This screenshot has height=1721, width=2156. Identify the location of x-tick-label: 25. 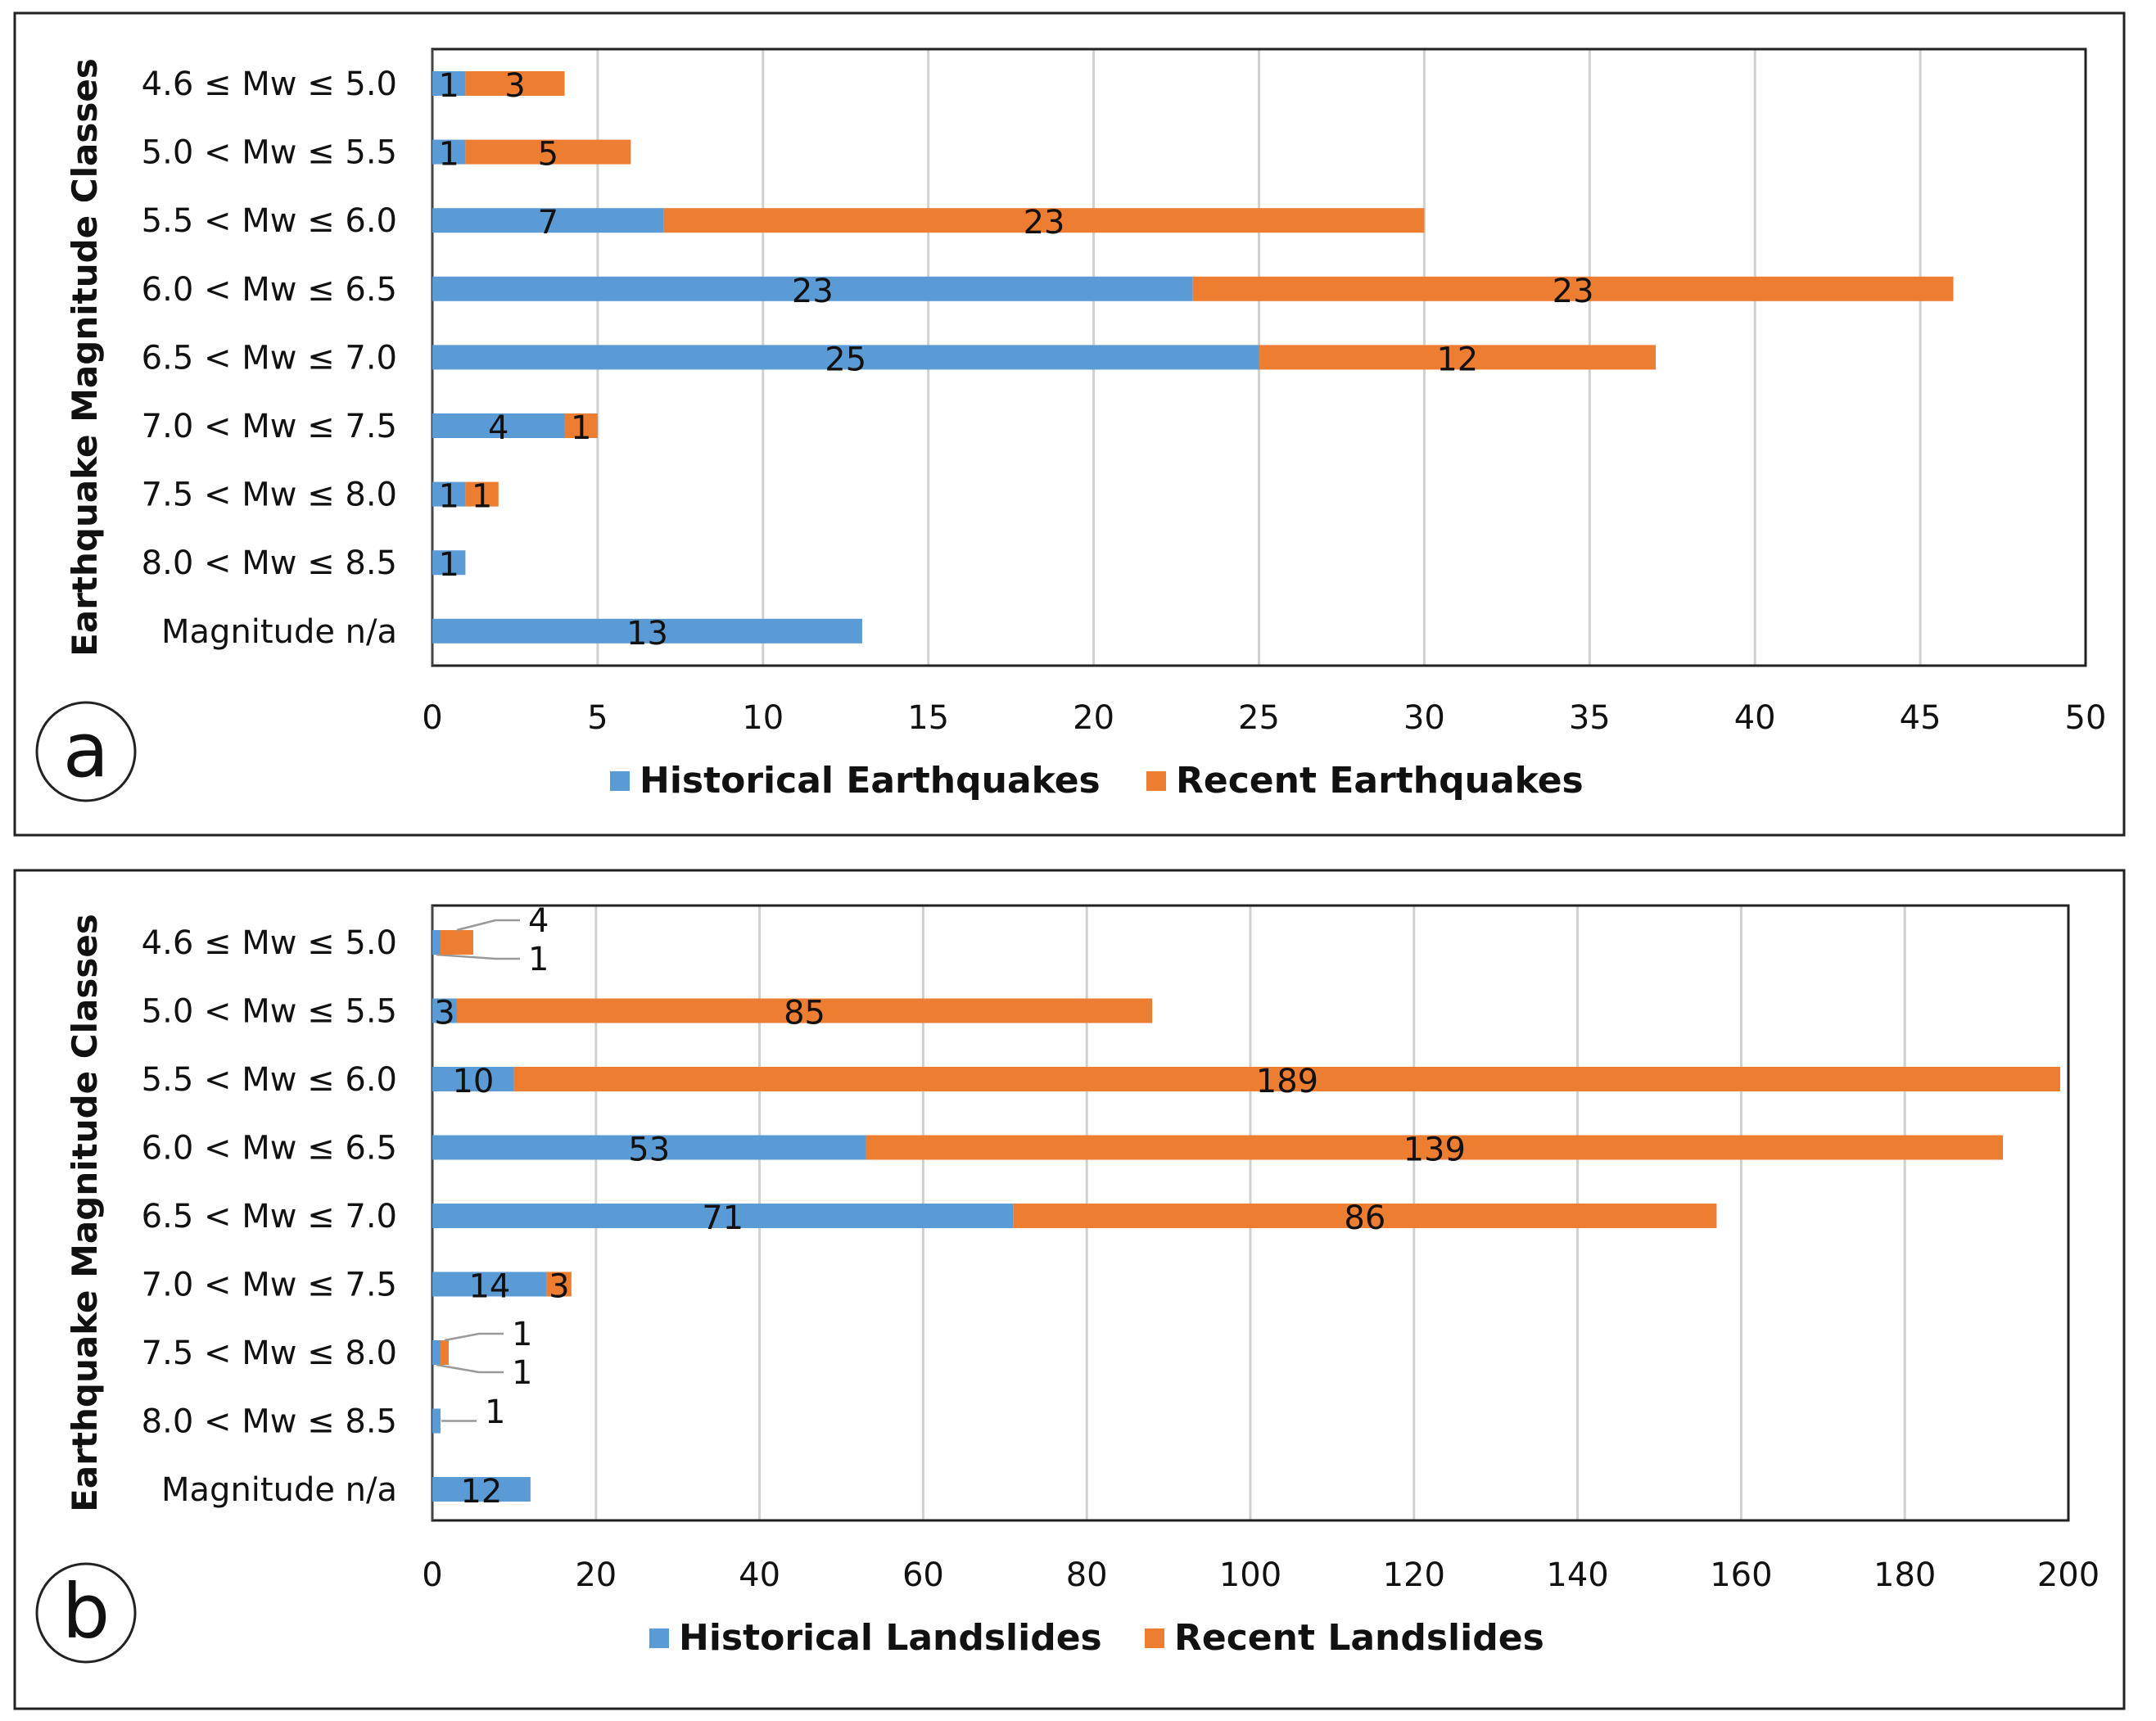
(1259, 718).